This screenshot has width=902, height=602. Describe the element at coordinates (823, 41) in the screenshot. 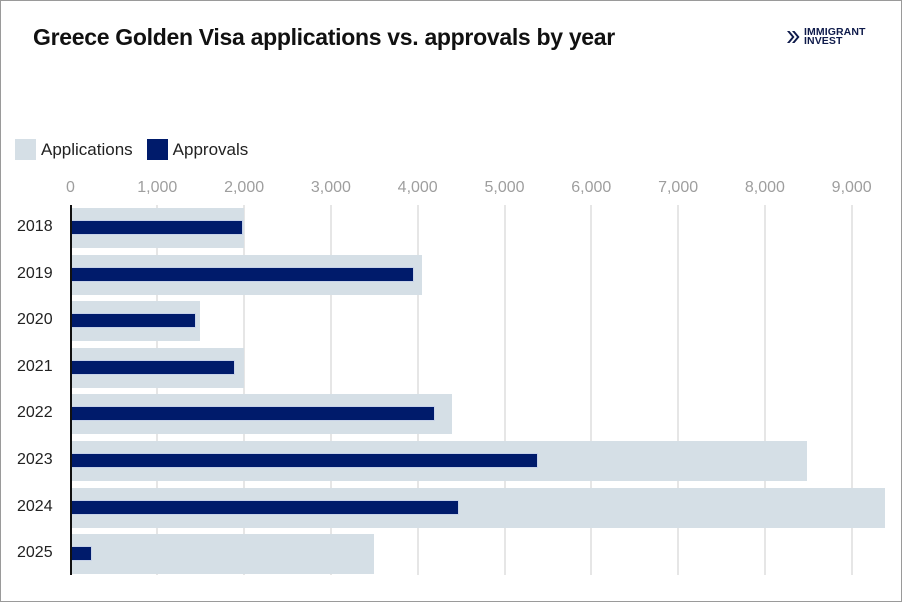

I see `logo-line-2: INVEST` at that location.